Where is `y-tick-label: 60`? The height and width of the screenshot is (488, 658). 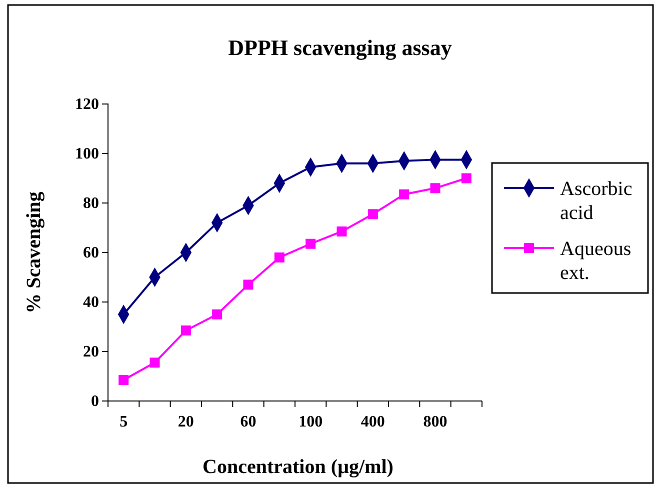
y-tick-label: 60 is located at coordinates (91, 253).